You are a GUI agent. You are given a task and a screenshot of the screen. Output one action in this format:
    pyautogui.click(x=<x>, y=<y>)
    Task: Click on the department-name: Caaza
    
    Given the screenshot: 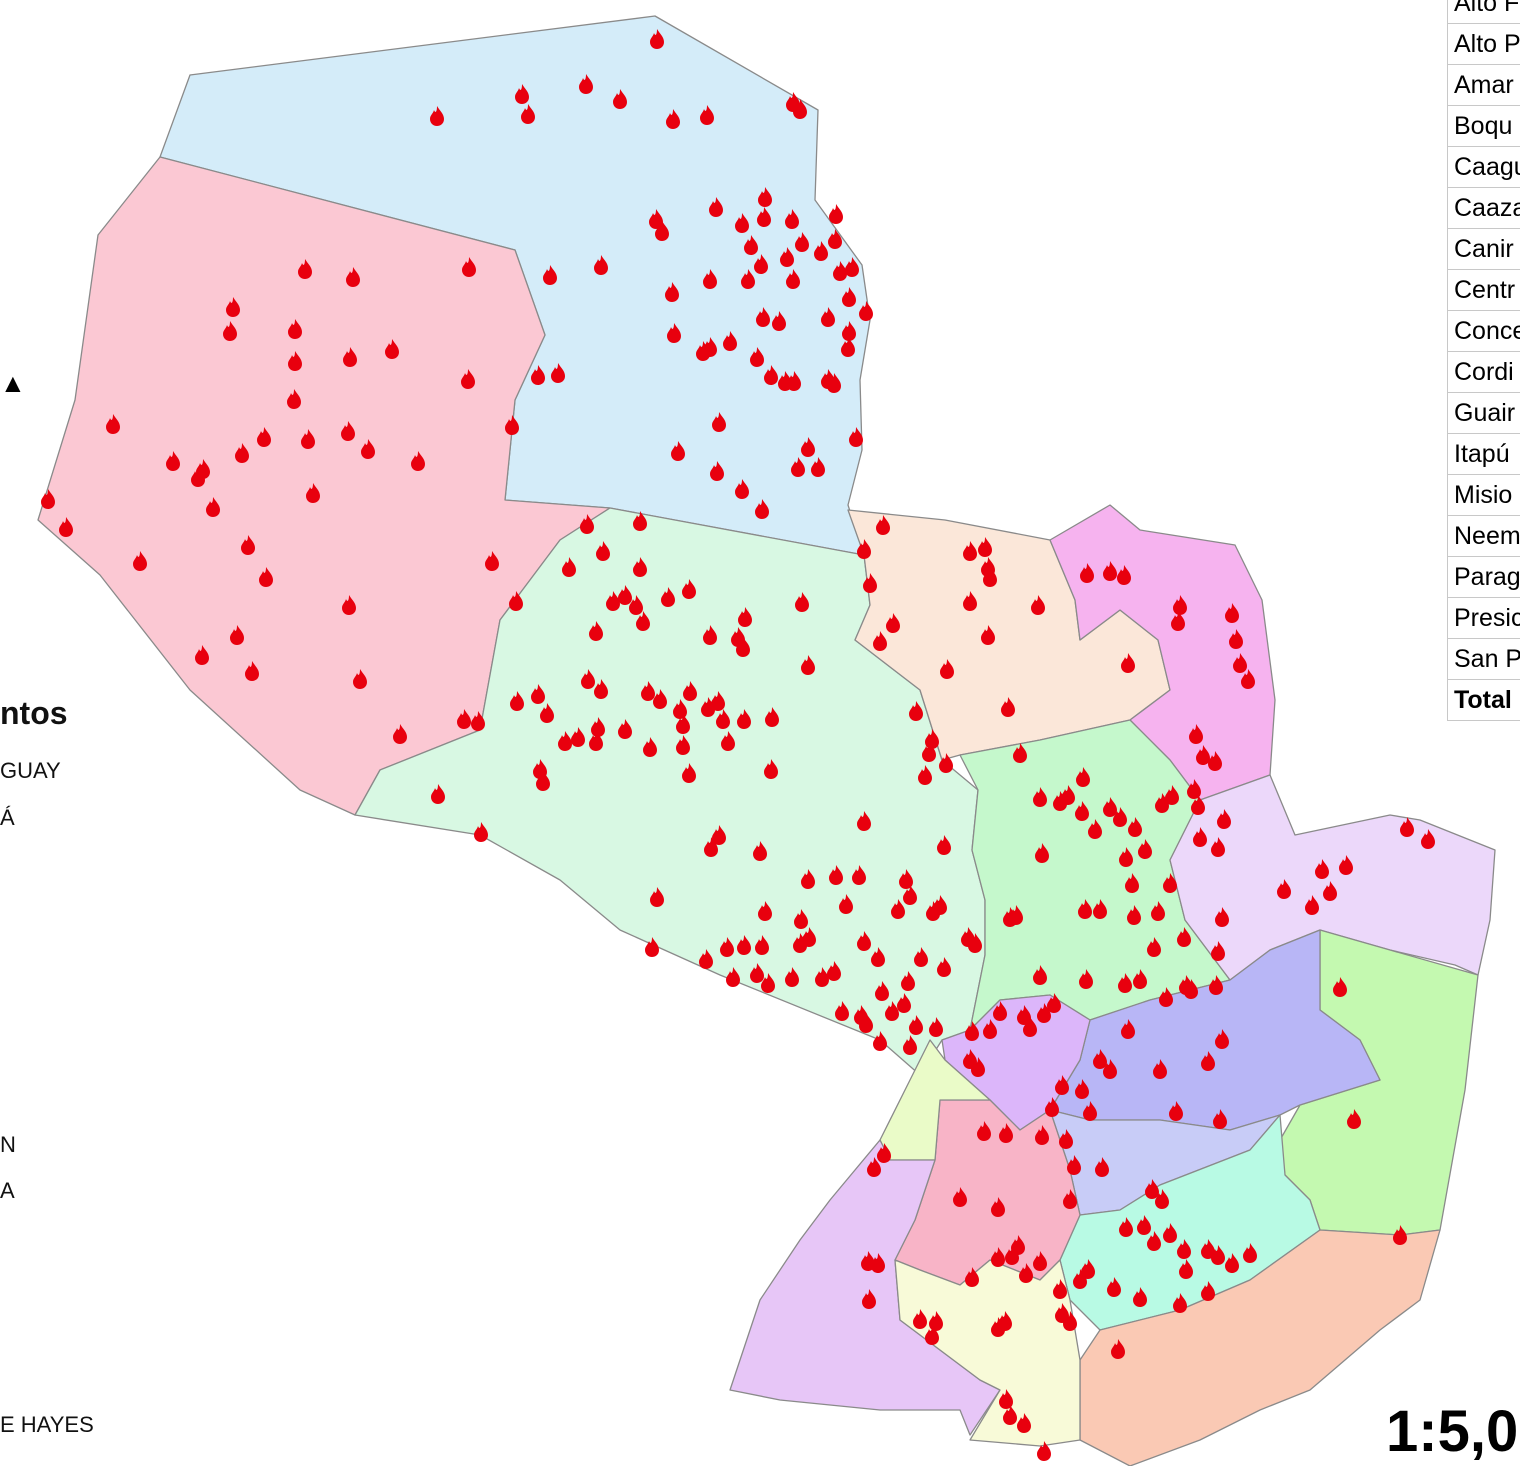 What is the action you would take?
    pyautogui.click(x=1483, y=208)
    